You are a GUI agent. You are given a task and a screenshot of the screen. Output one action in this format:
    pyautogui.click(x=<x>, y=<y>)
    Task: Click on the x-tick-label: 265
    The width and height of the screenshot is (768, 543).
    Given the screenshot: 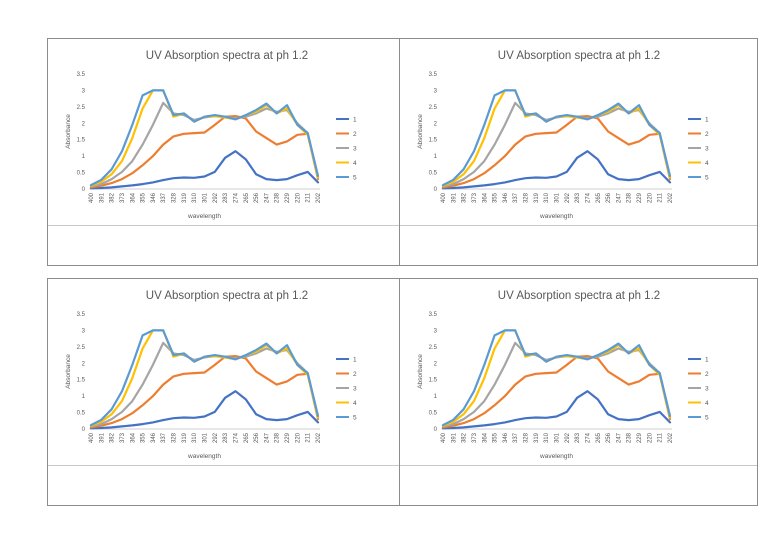 What is the action you would take?
    pyautogui.click(x=599, y=197)
    